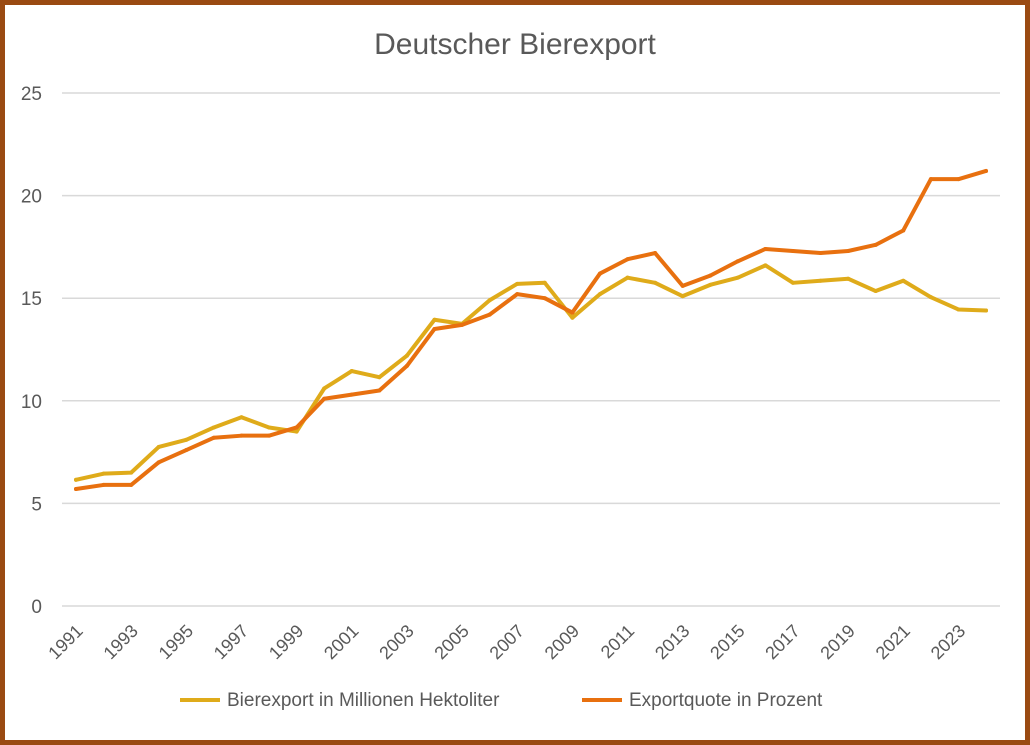  What do you see at coordinates (176, 642) in the screenshot?
I see `x-tick-label: 1995` at bounding box center [176, 642].